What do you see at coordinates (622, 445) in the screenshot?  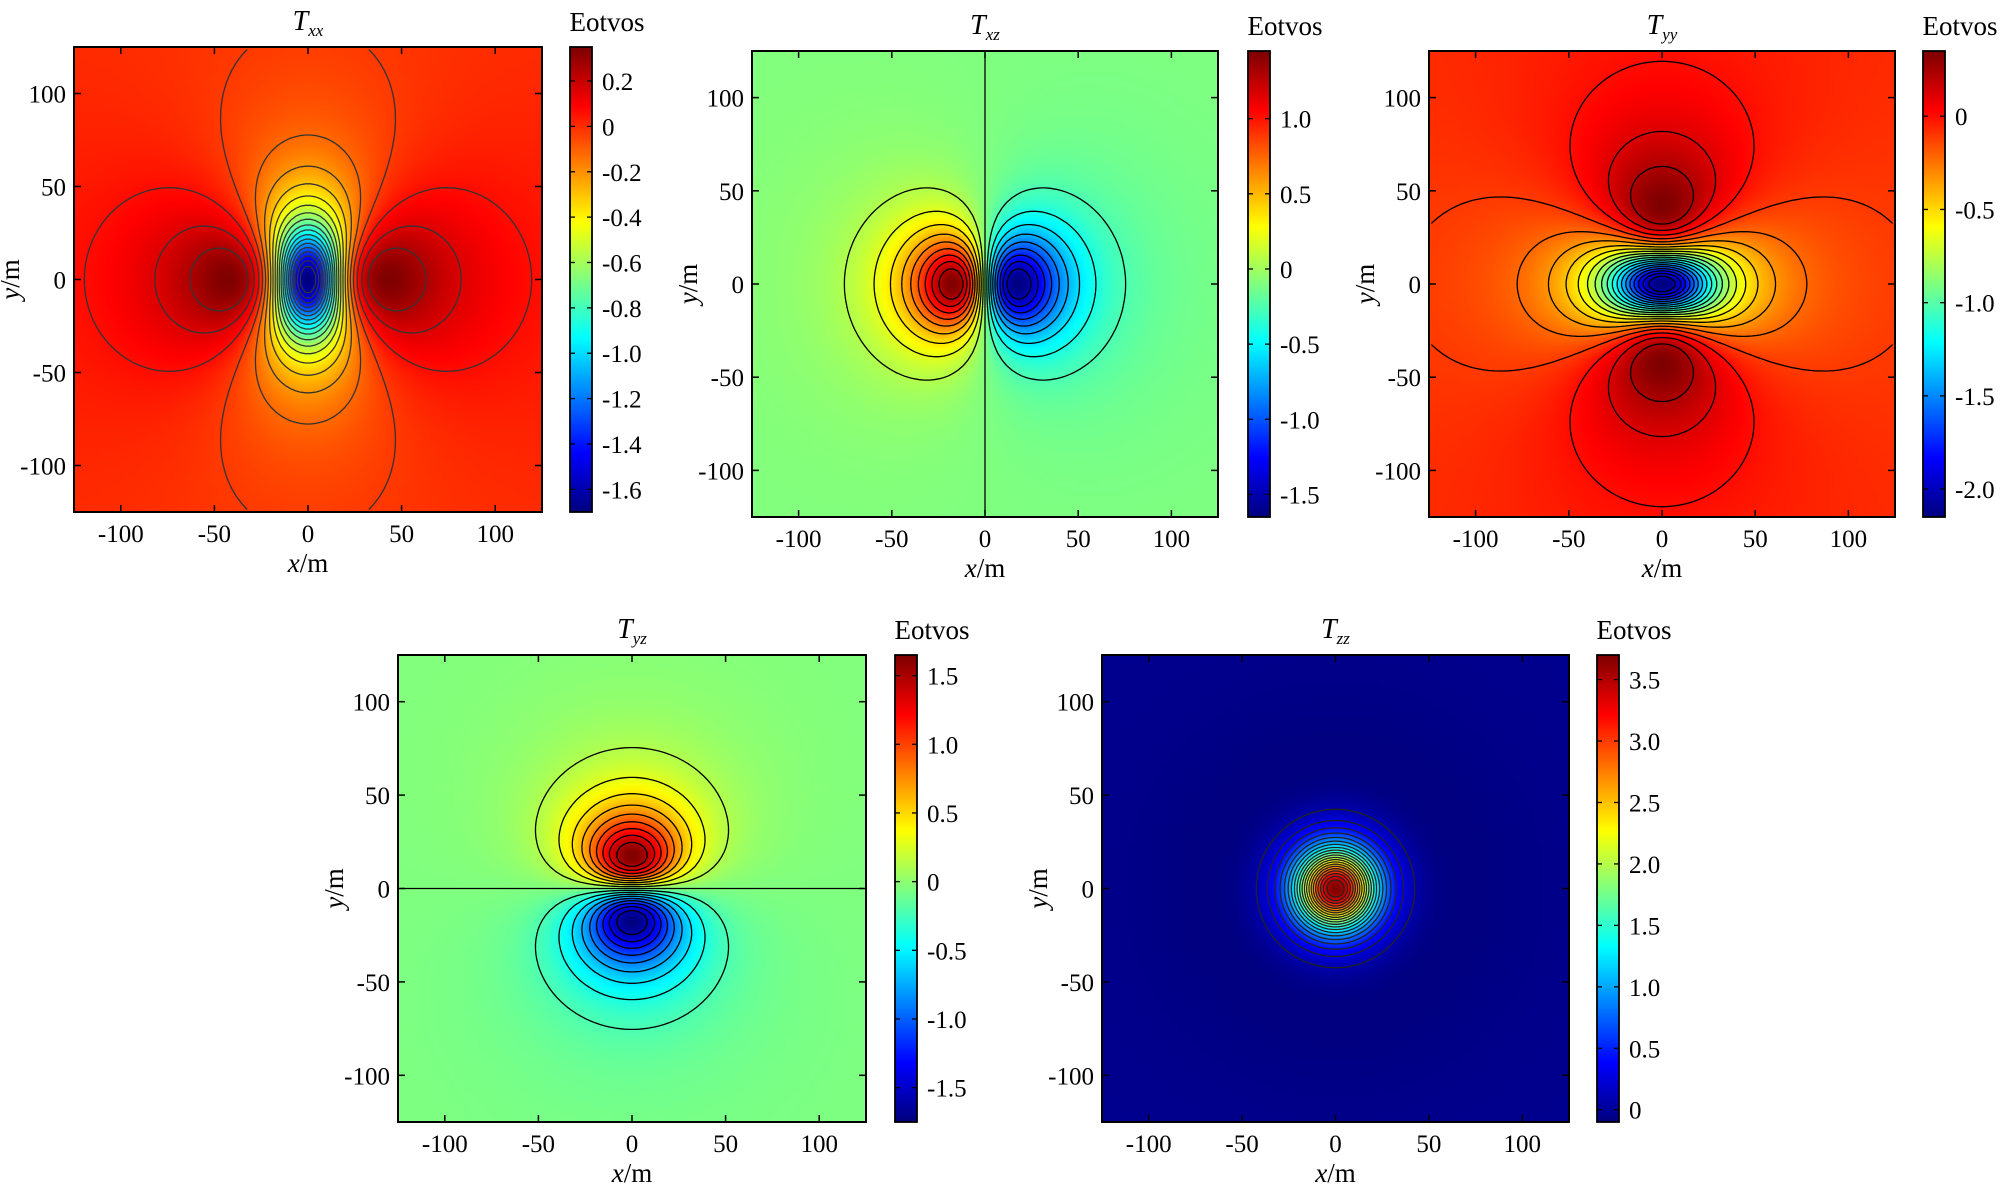 I see `colorbar-tick-label: -1.4` at bounding box center [622, 445].